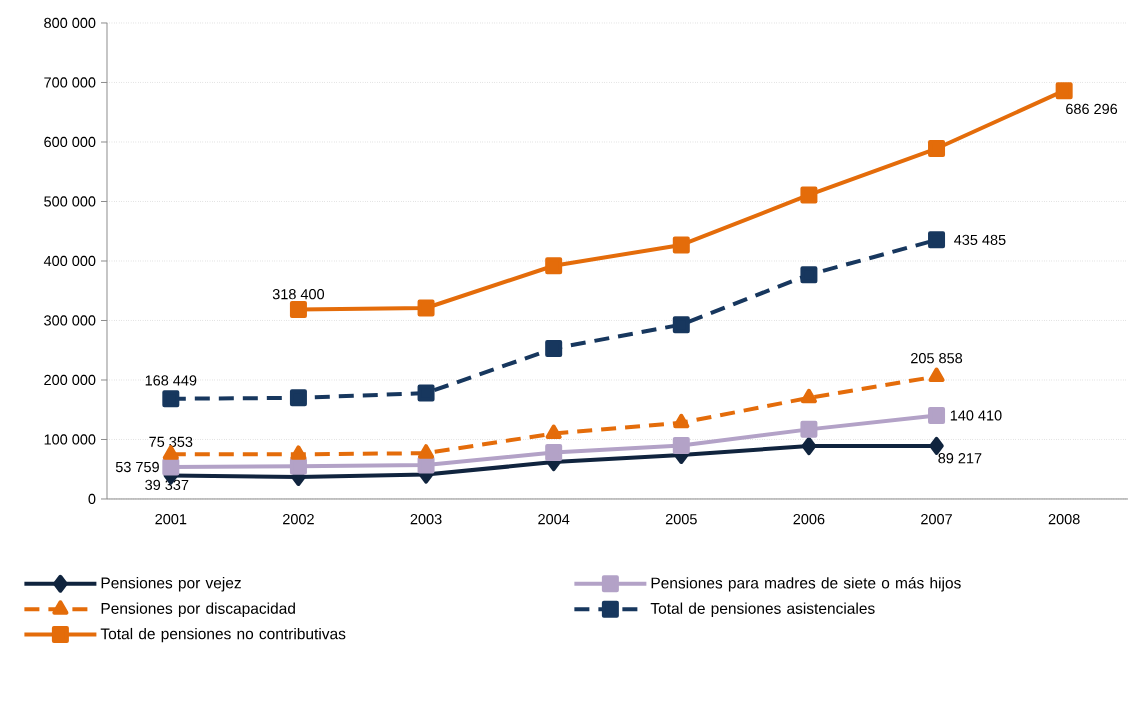  What do you see at coordinates (681, 519) in the screenshot?
I see `x-tick-label: 2005` at bounding box center [681, 519].